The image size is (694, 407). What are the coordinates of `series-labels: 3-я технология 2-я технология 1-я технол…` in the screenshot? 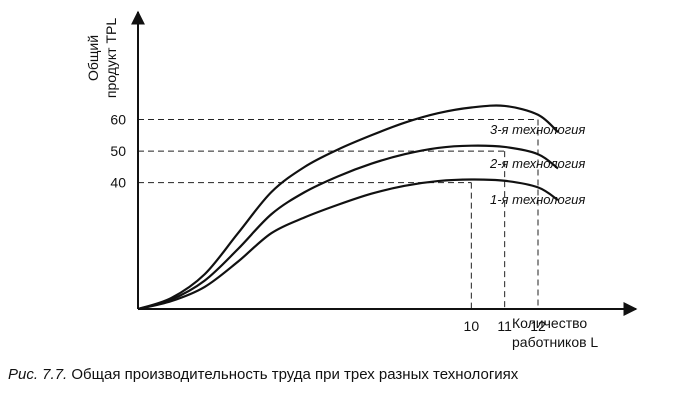 It's located at (537, 164).